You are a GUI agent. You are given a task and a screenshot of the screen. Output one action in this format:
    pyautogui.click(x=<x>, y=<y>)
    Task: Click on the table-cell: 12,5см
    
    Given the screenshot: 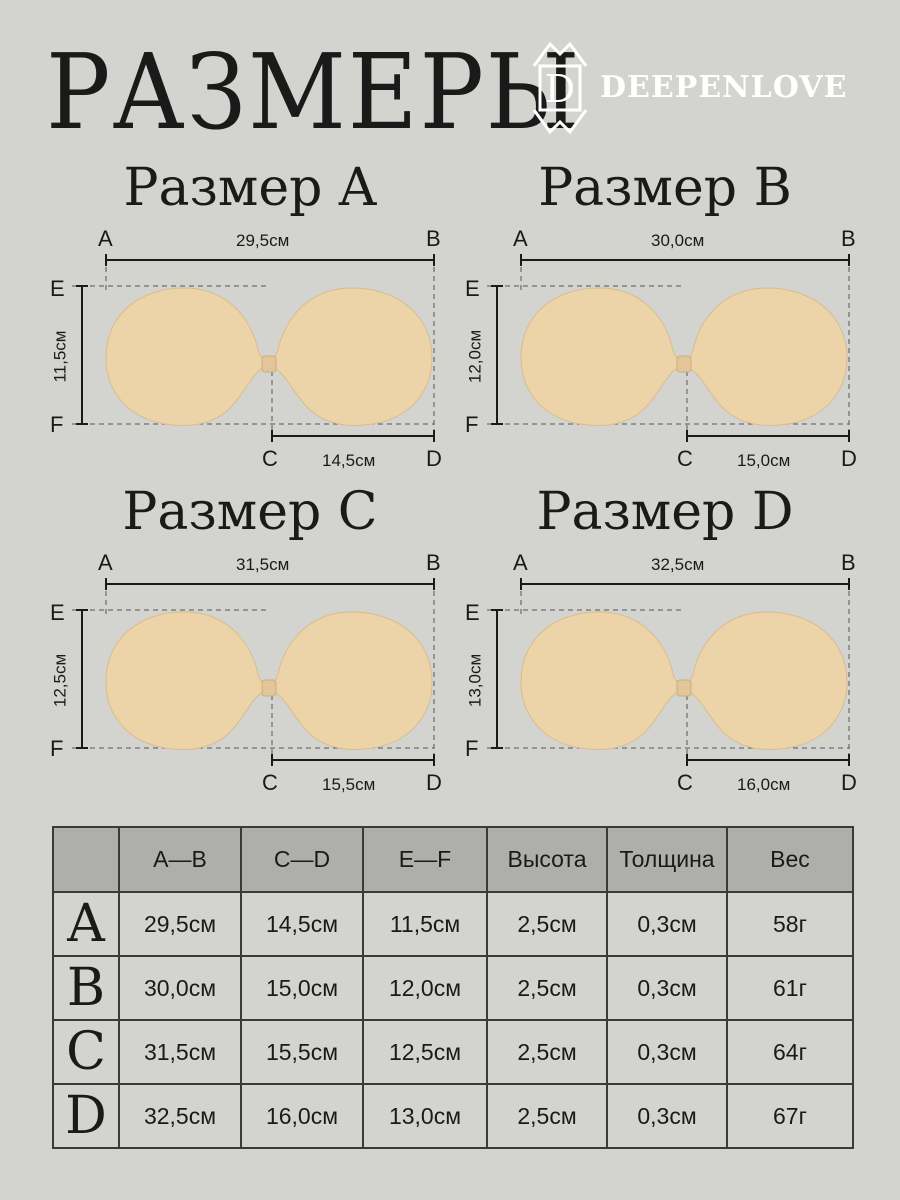 What is the action you would take?
    pyautogui.click(x=425, y=1052)
    